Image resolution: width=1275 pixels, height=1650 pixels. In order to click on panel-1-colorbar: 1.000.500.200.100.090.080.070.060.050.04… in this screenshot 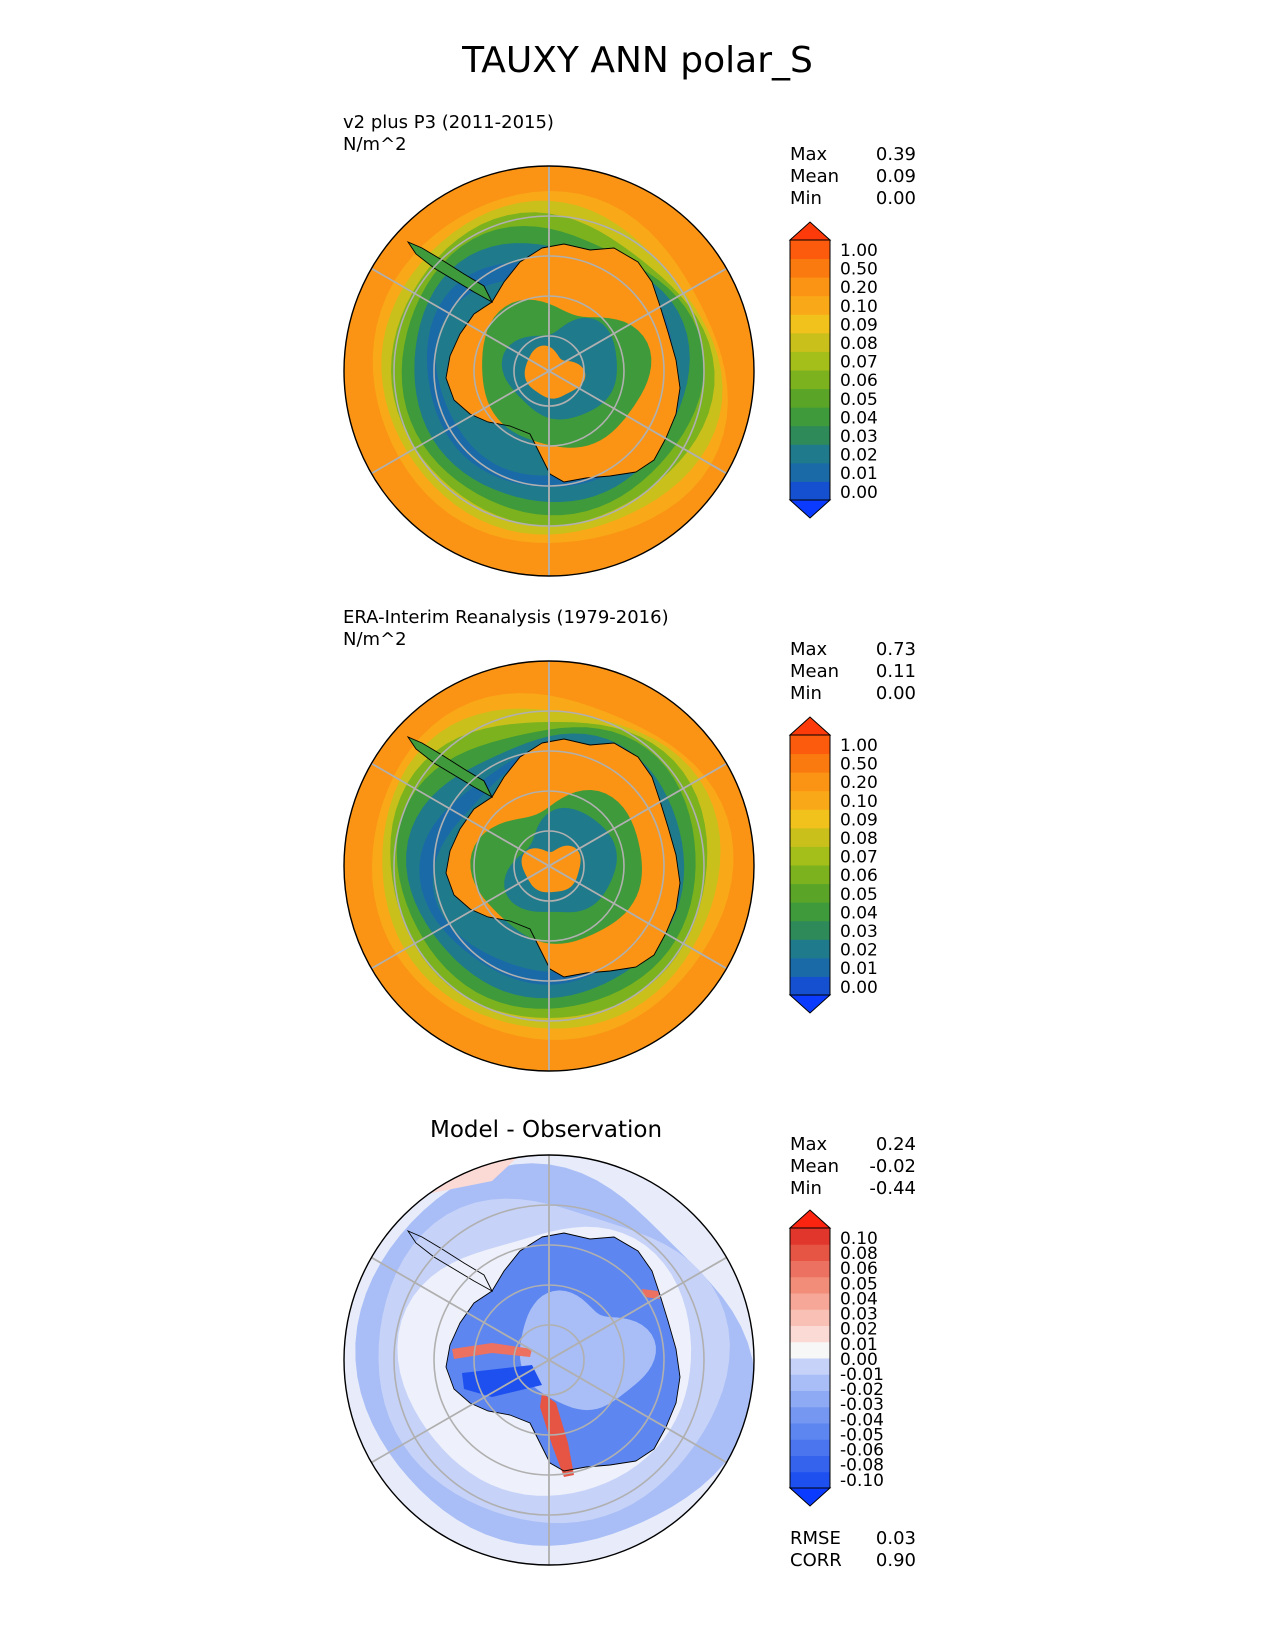, I will do `click(833, 370)`.